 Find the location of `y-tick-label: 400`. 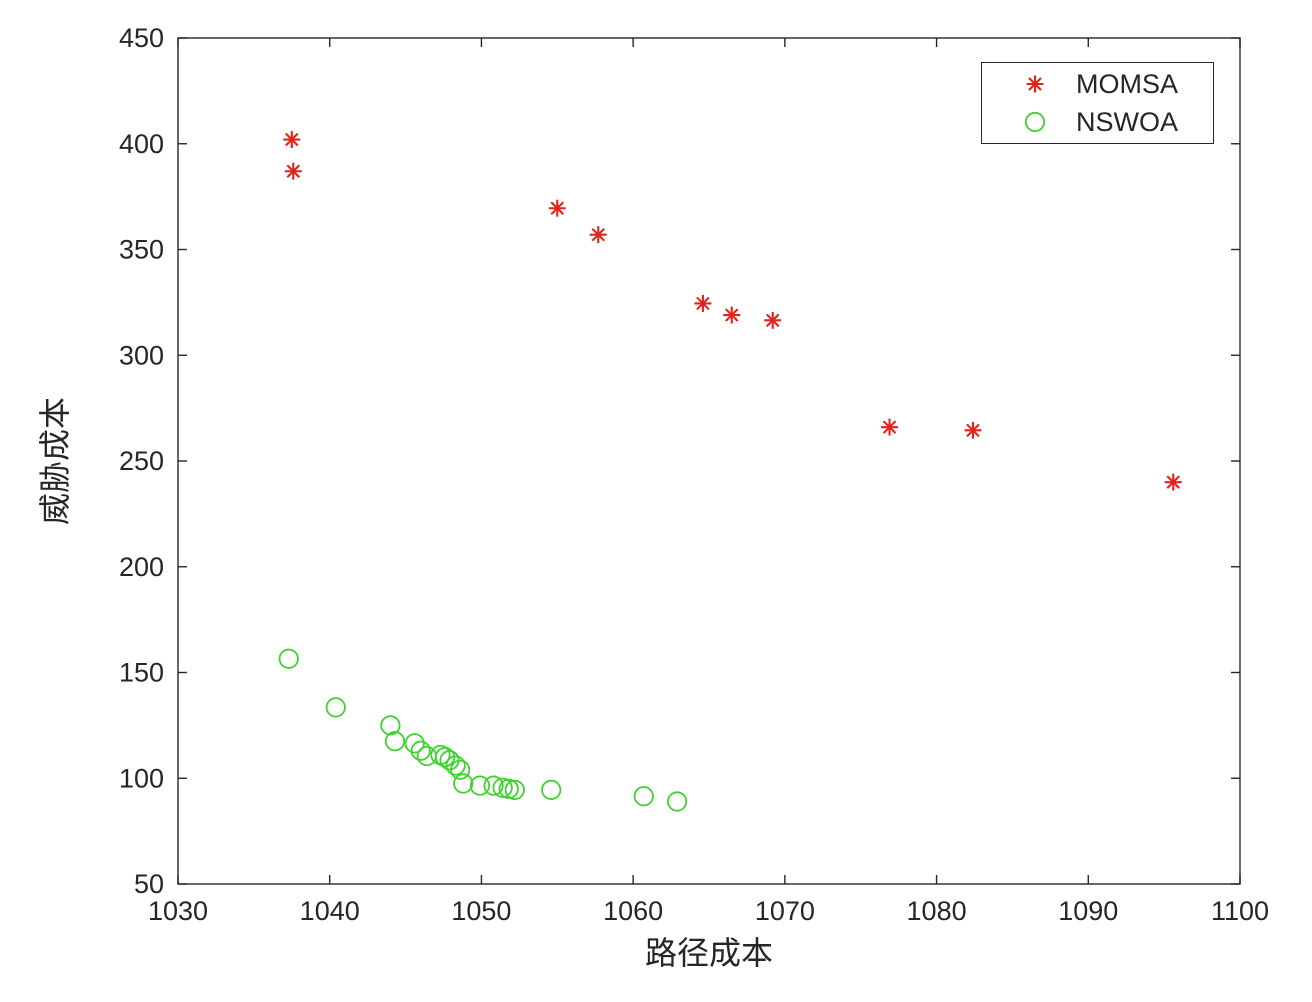

y-tick-label: 400 is located at coordinates (141, 144).